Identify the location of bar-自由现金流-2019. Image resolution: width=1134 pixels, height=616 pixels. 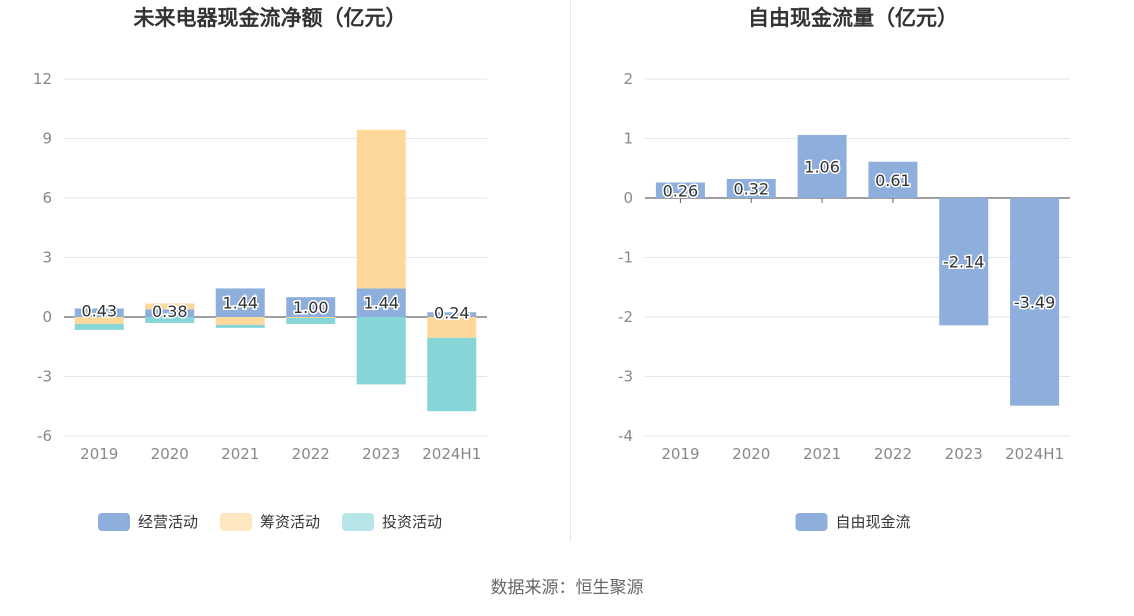
(680, 190).